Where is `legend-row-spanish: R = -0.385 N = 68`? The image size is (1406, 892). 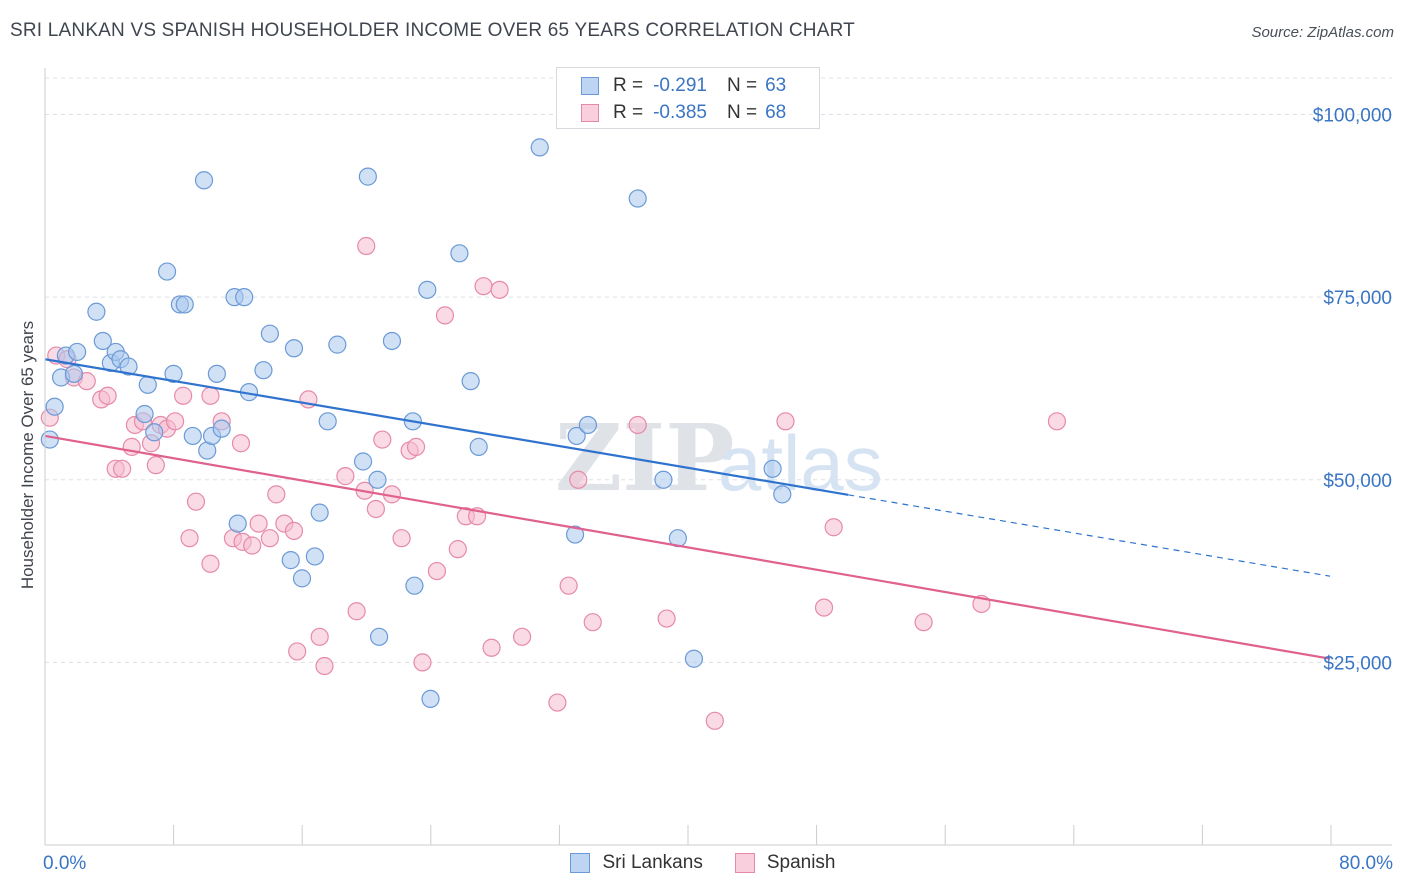
legend-row-spanish: R = -0.385 N = 68 is located at coordinates (683, 113).